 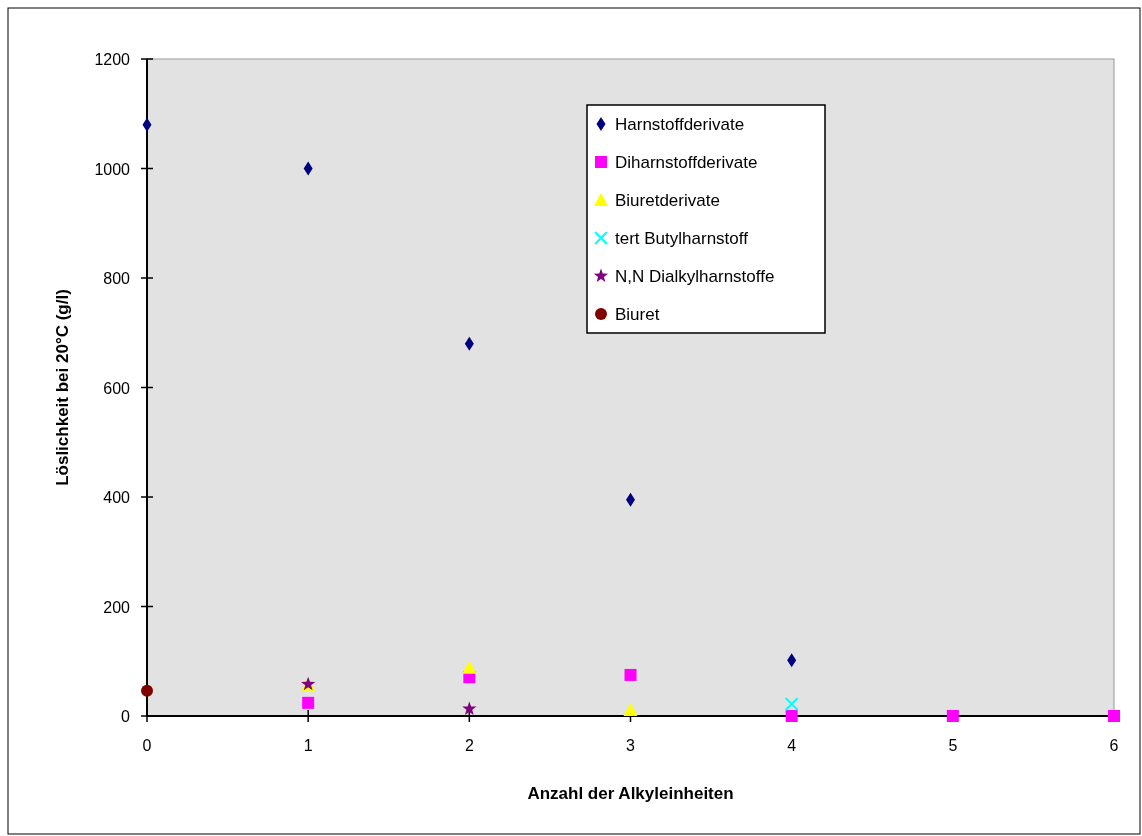 I want to click on x-tick-label: 5, so click(x=953, y=745).